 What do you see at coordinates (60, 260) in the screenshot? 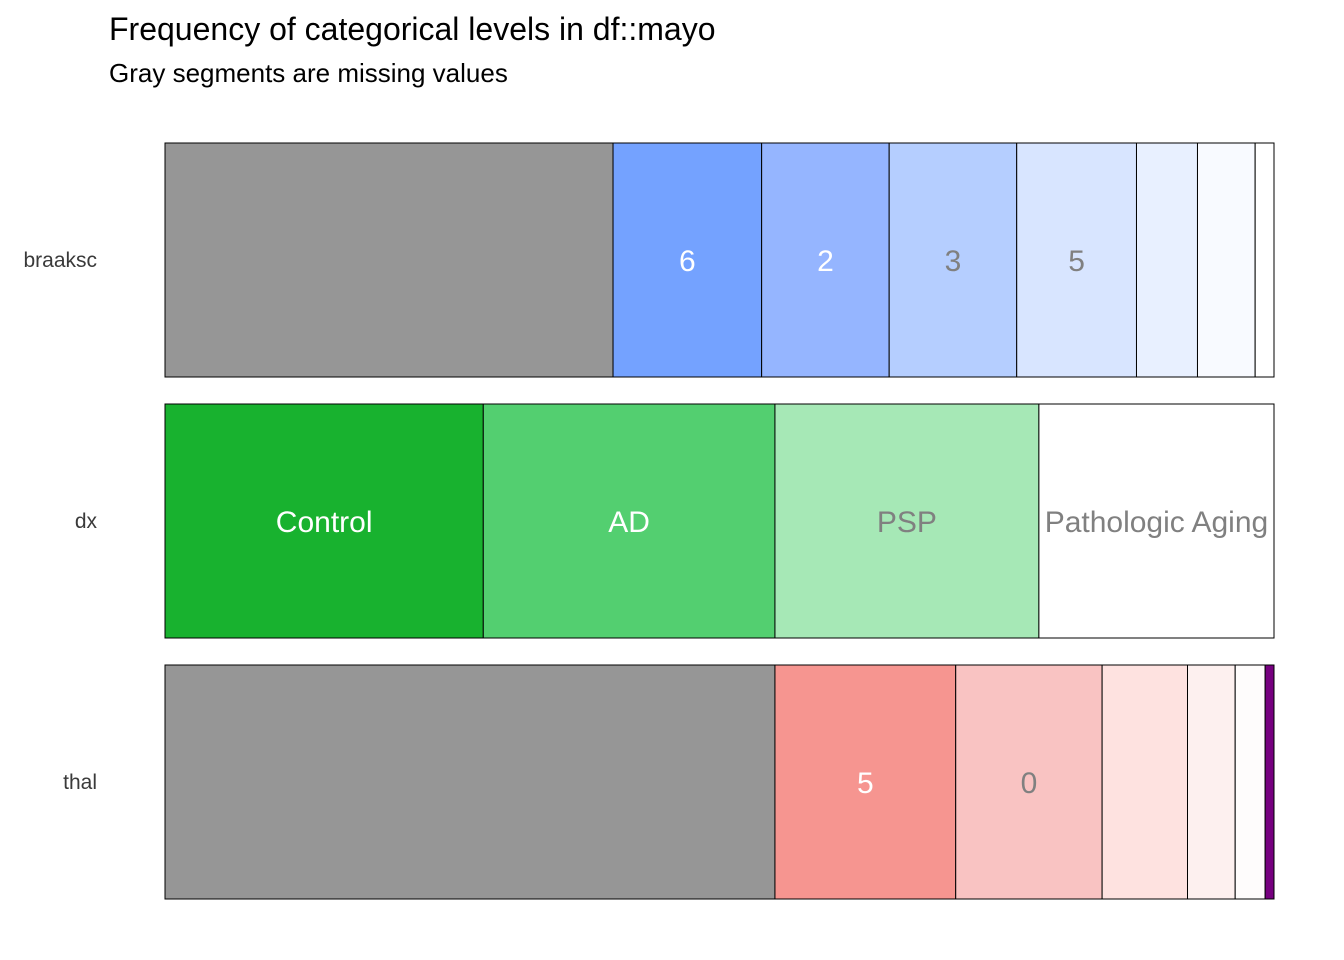
I see `row-label-braaksc: braaksc` at bounding box center [60, 260].